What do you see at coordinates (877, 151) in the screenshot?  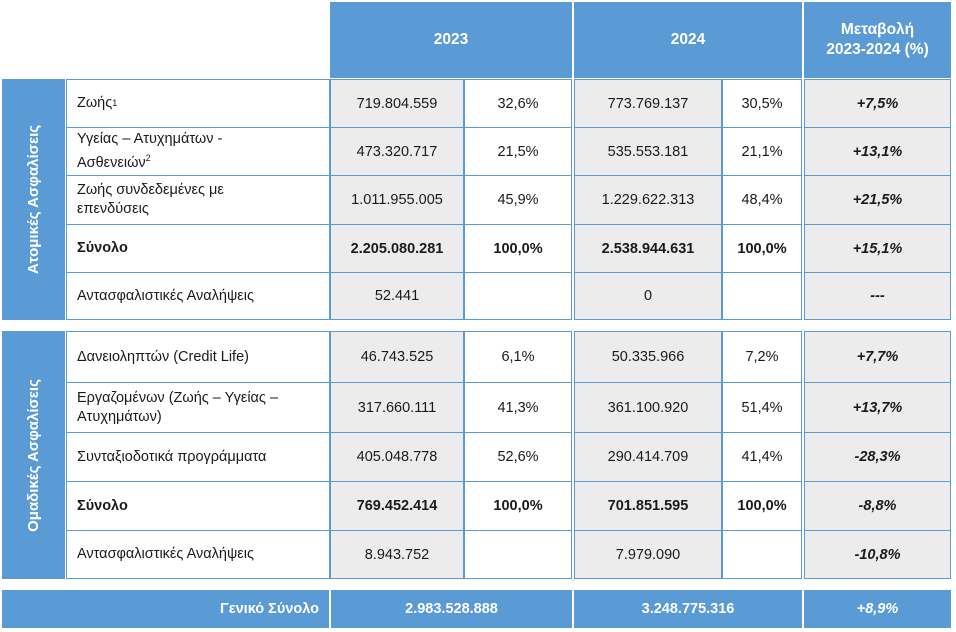 I see `row-health-change: +13,1%` at bounding box center [877, 151].